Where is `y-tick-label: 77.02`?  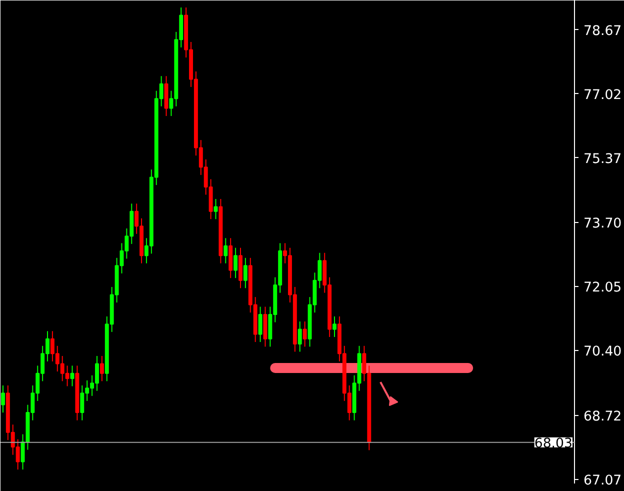 y-tick-label: 77.02 is located at coordinates (603, 95).